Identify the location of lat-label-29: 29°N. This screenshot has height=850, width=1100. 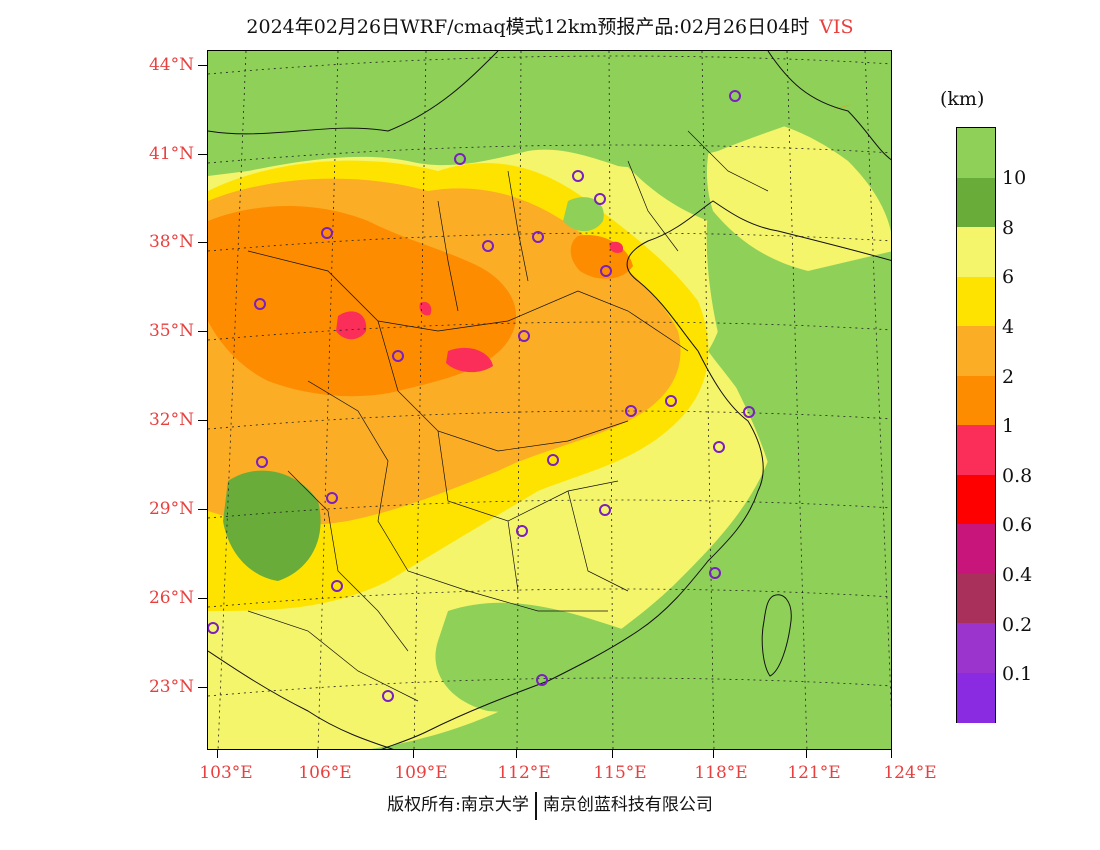
(171, 509).